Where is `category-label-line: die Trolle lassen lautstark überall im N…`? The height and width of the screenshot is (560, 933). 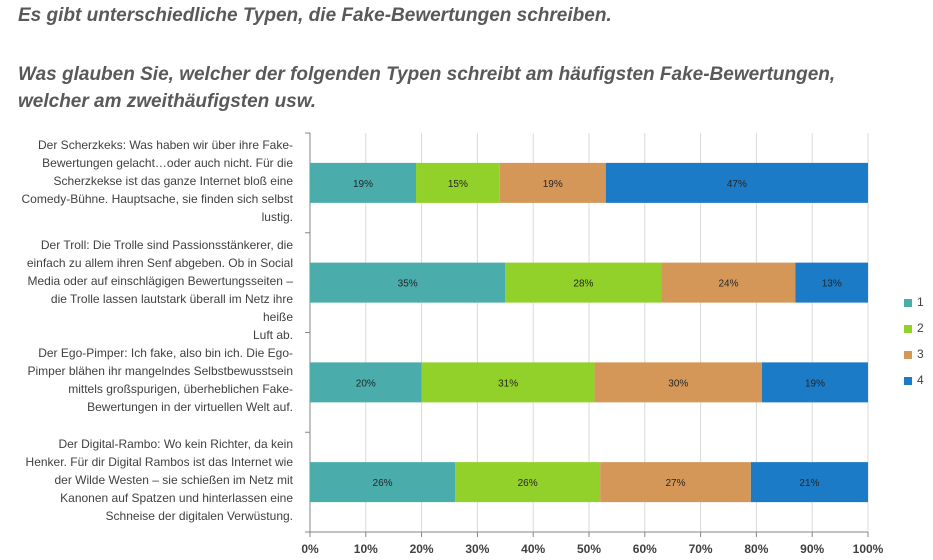 category-label-line: die Trolle lassen lautstark überall im N… is located at coordinates (171, 307).